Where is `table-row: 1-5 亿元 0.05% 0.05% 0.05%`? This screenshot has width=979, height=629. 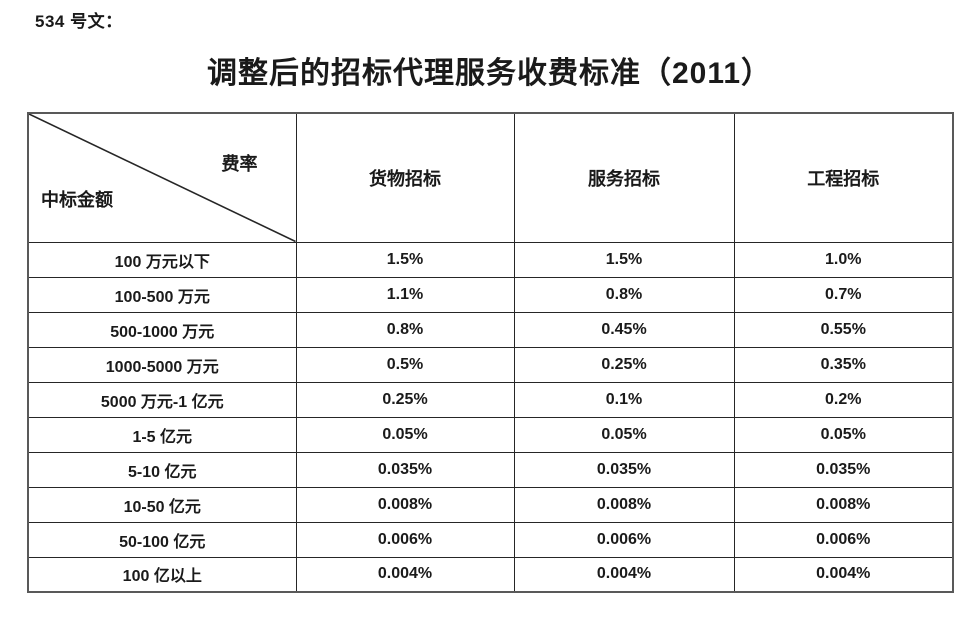 table-row: 1-5 亿元 0.05% 0.05% 0.05% is located at coordinates (490, 434).